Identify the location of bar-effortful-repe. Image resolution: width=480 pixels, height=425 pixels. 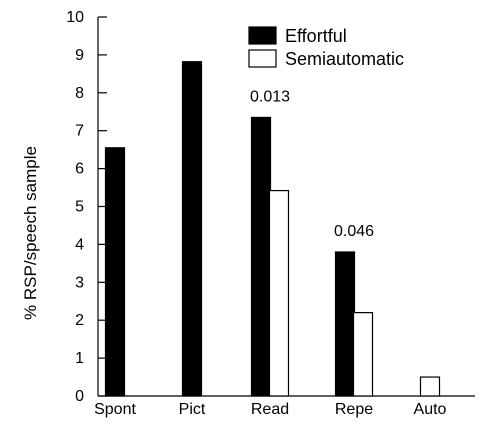
(345, 324).